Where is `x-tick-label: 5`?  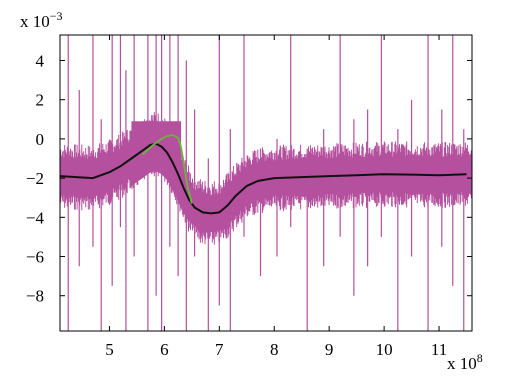 x-tick-label: 5 is located at coordinates (109, 349).